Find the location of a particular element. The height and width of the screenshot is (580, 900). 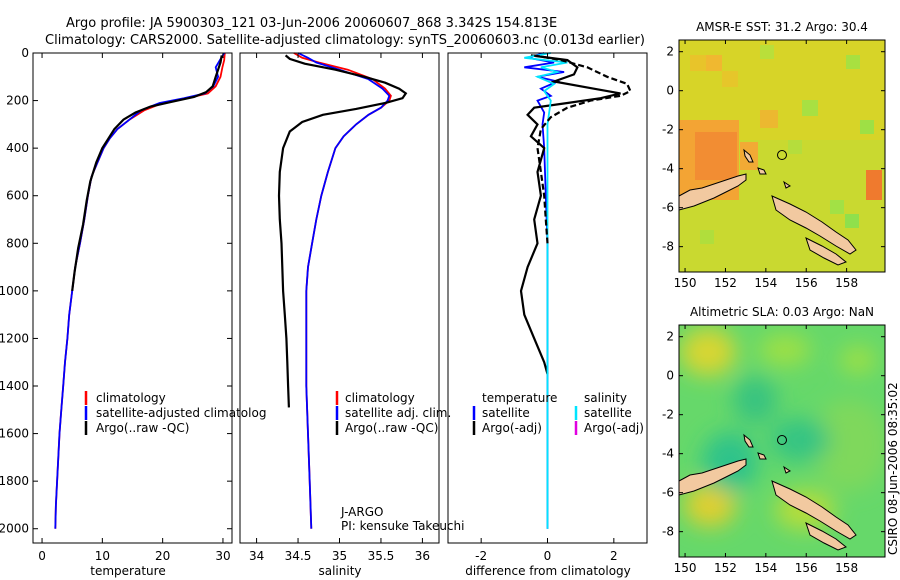

legend-heading-temperature: temperature is located at coordinates (519, 398).